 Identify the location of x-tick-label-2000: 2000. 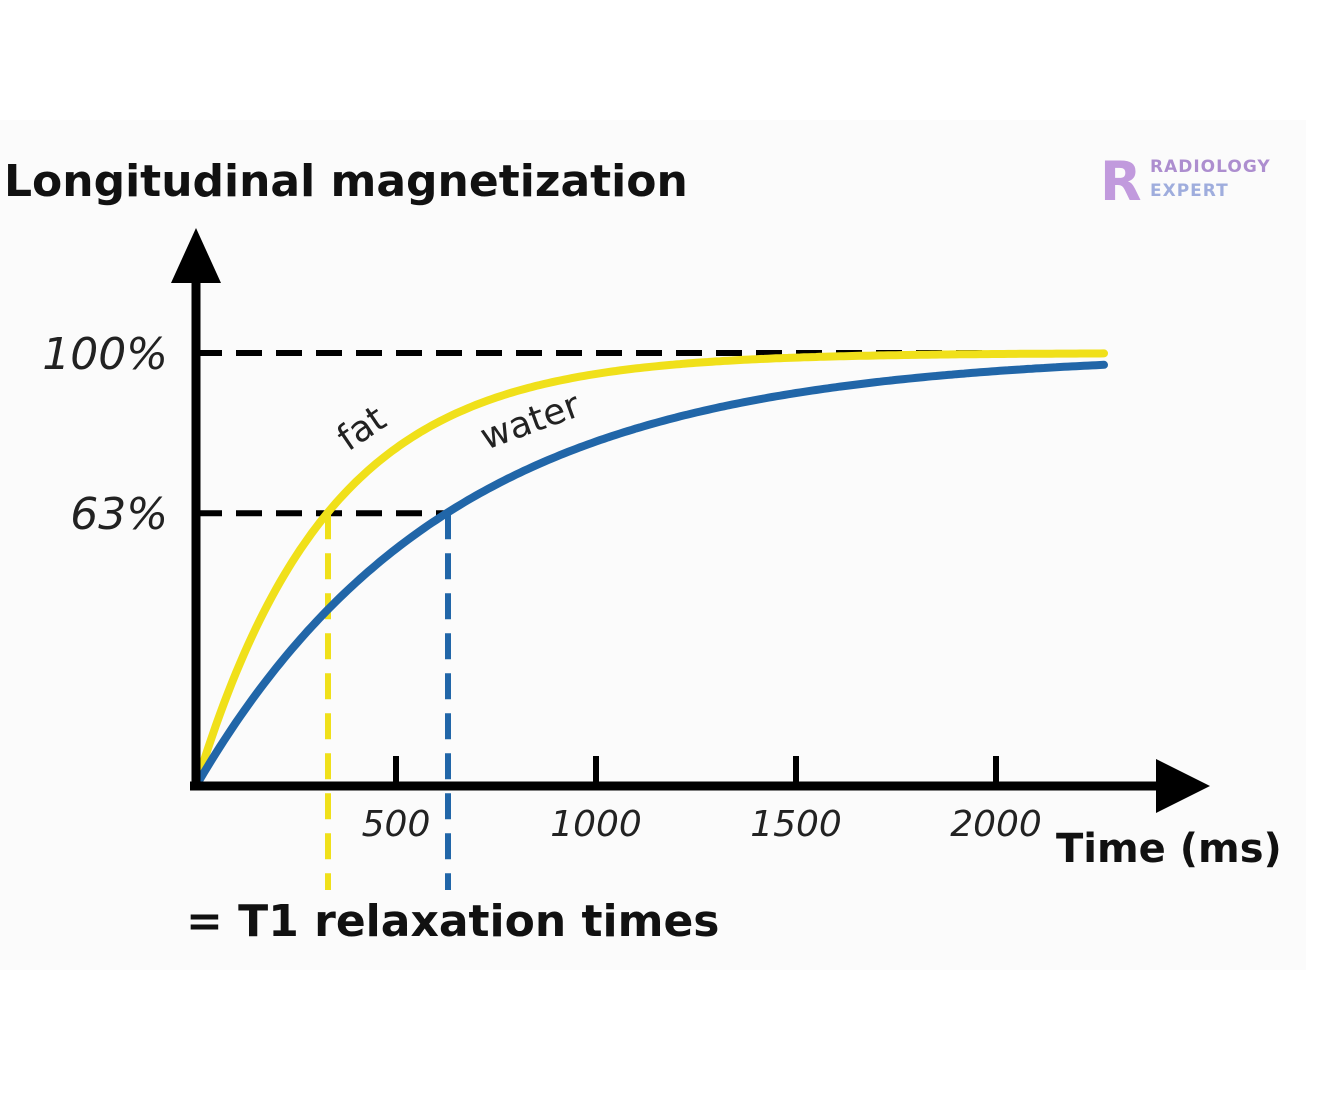
(996, 824).